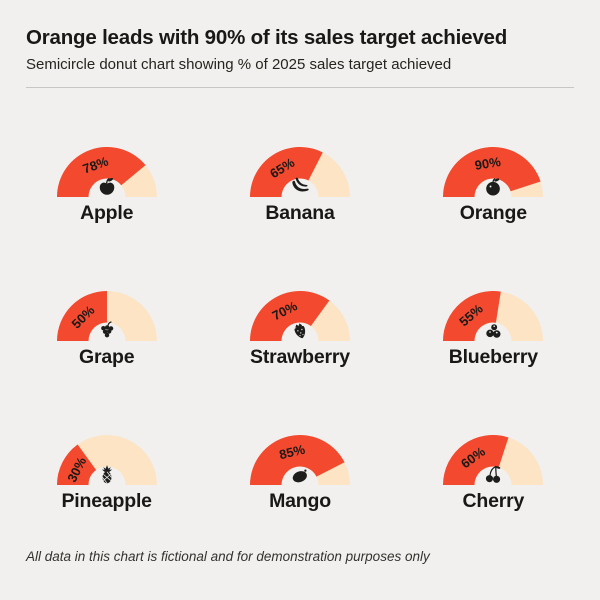 Image resolution: width=600 pixels, height=600 pixels. What do you see at coordinates (300, 184) in the screenshot?
I see `banana-icon` at bounding box center [300, 184].